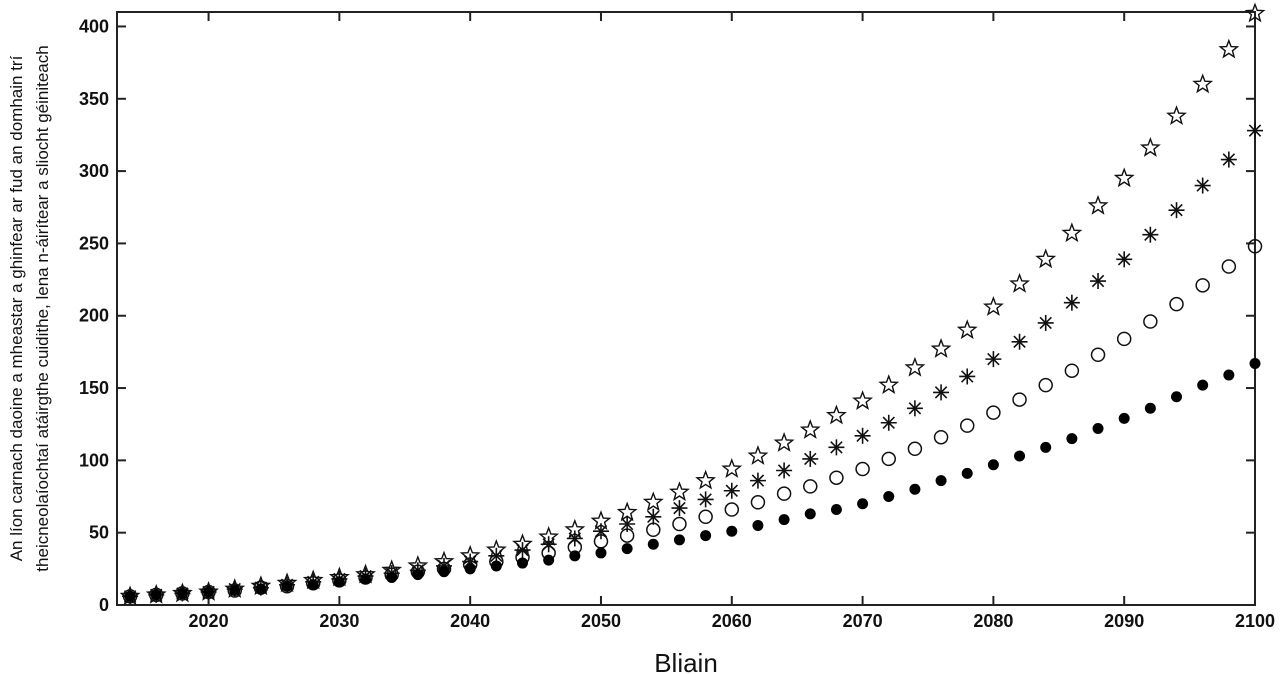 The width and height of the screenshot is (1282, 674). Describe the element at coordinates (94, 99) in the screenshot. I see `y-tick-label: 350` at that location.